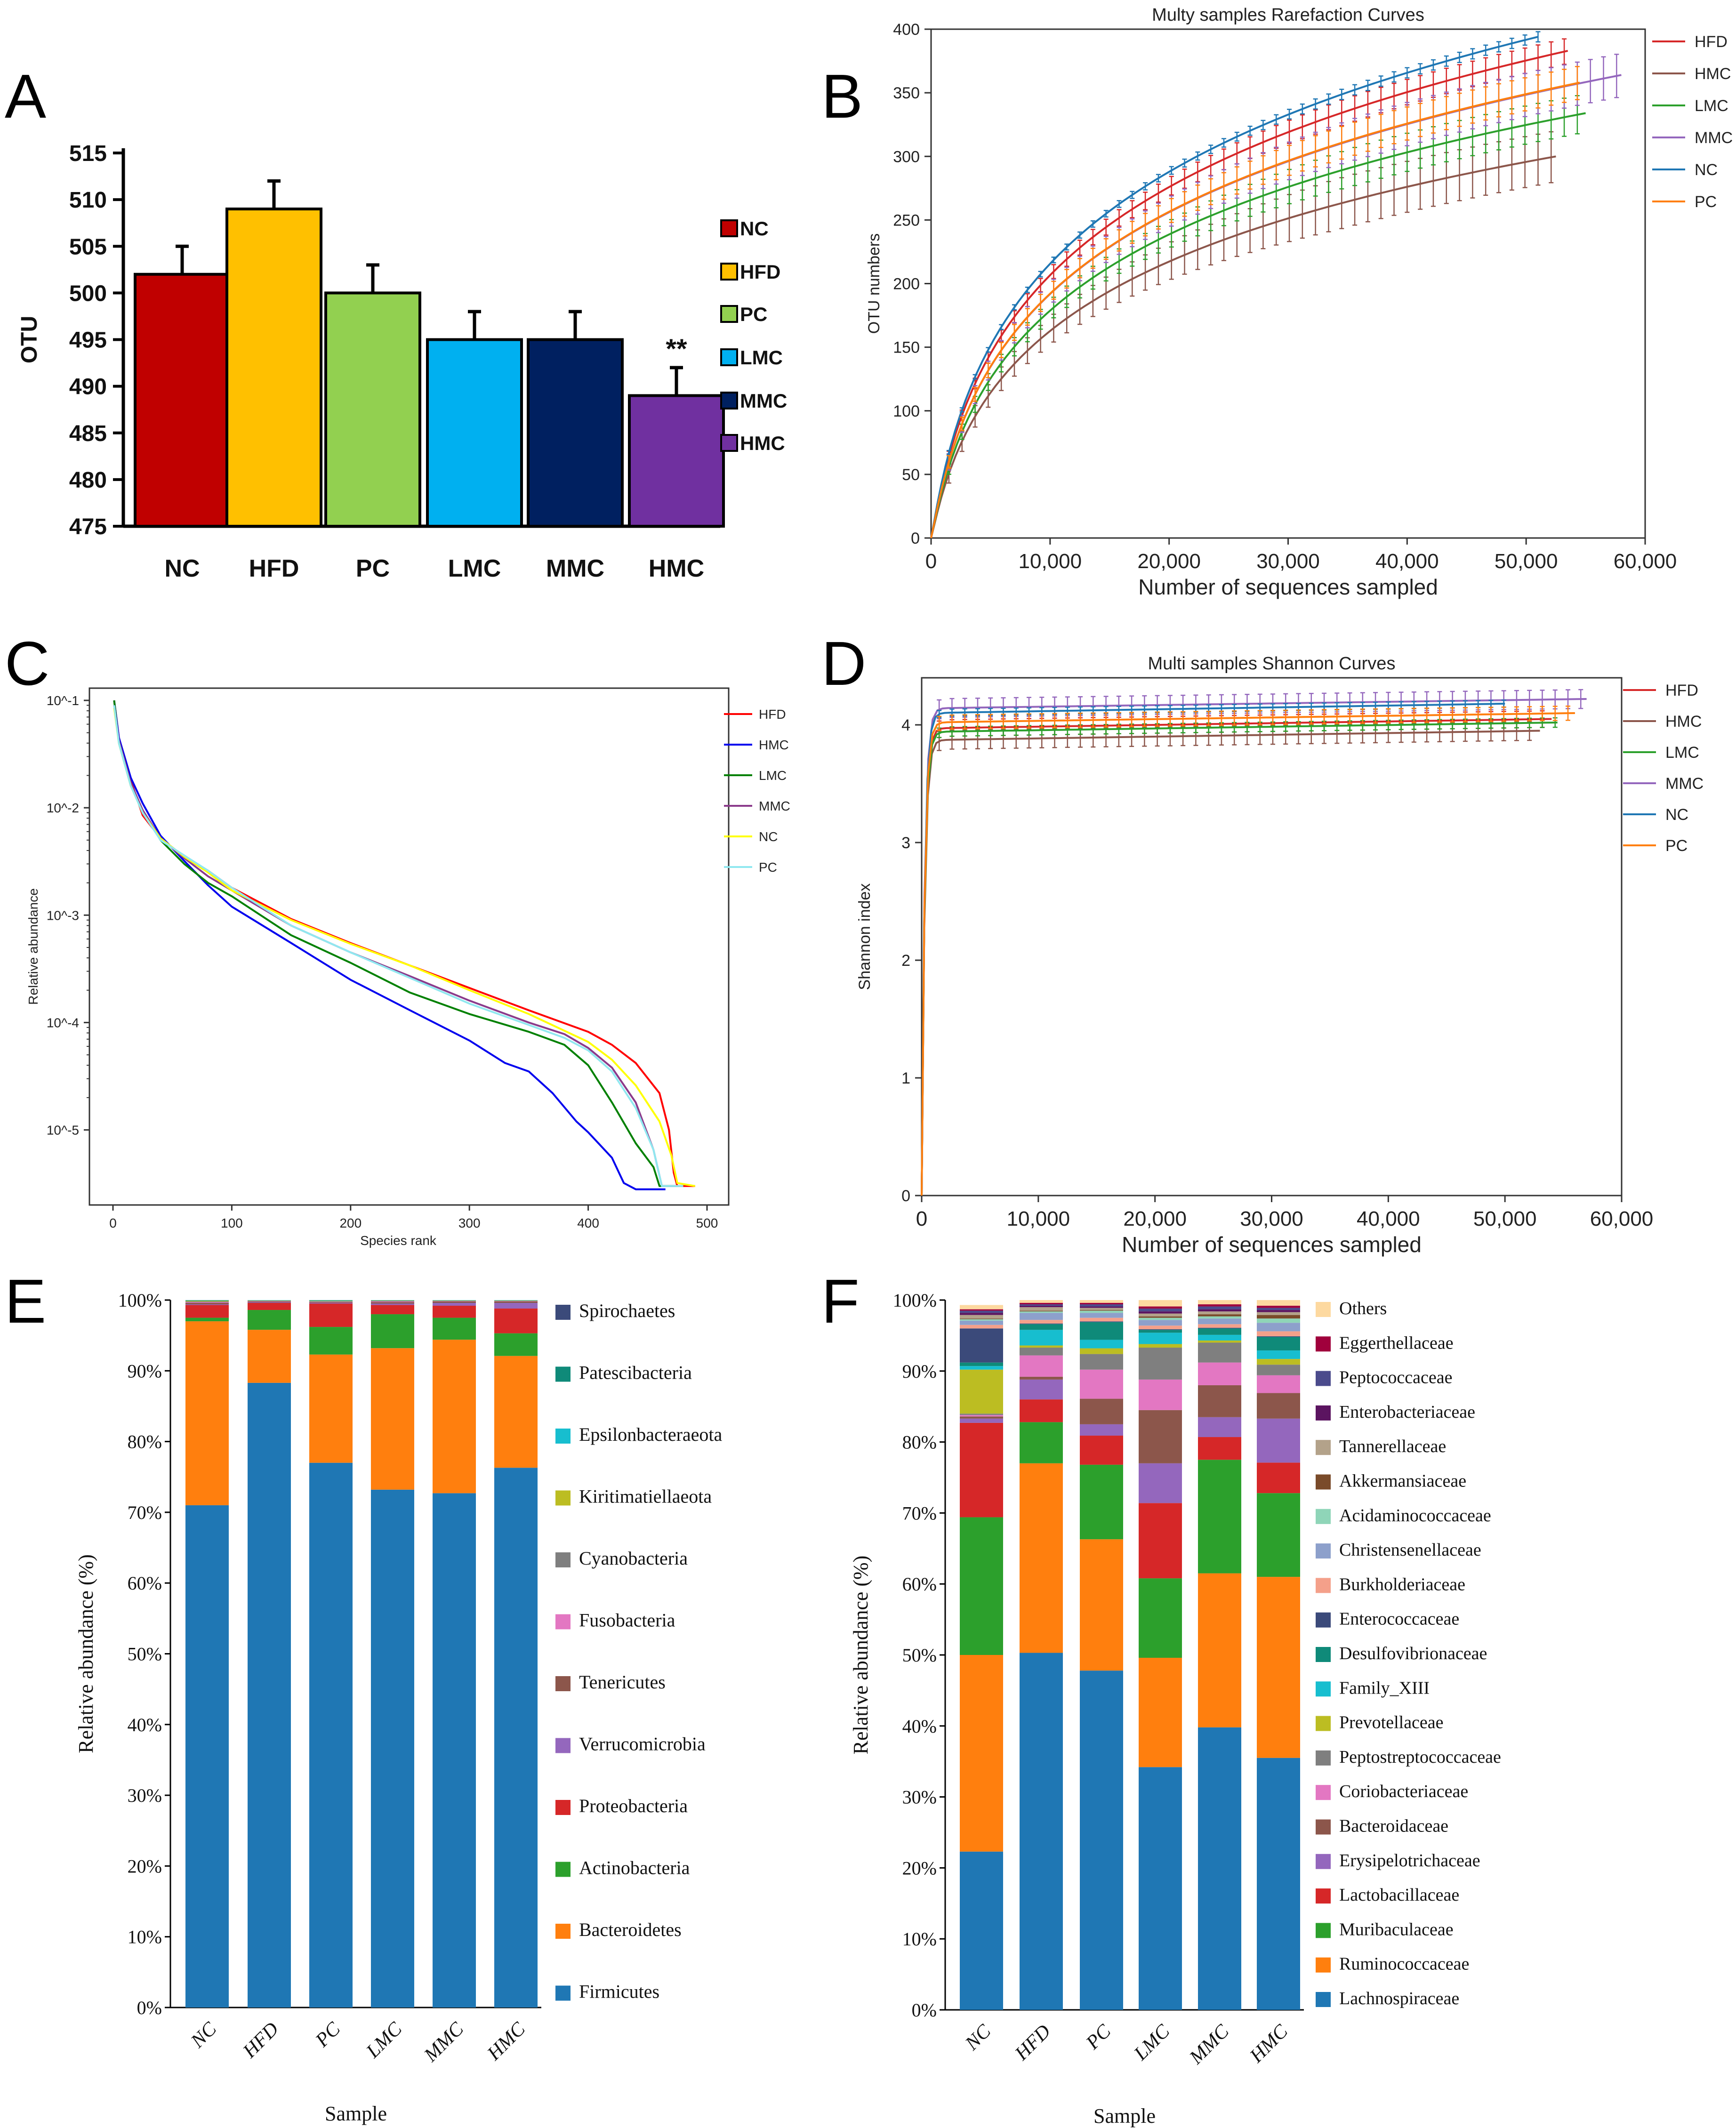  What do you see at coordinates (399, 1241) in the screenshot?
I see `x-axis-title: Species rank` at bounding box center [399, 1241].